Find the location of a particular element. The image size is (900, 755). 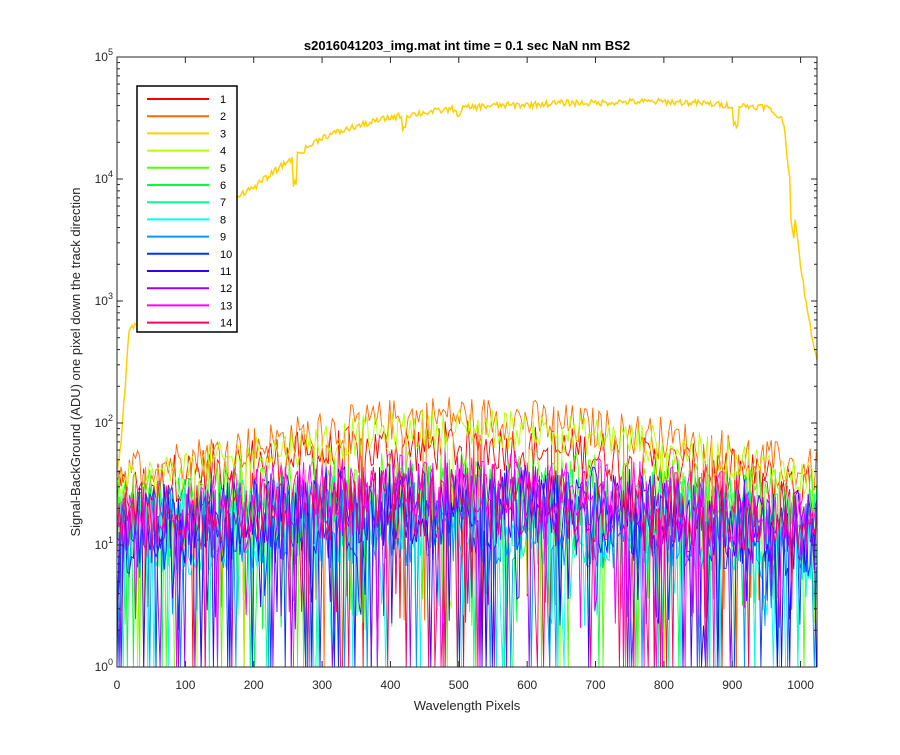

legend-box is located at coordinates (187, 209).